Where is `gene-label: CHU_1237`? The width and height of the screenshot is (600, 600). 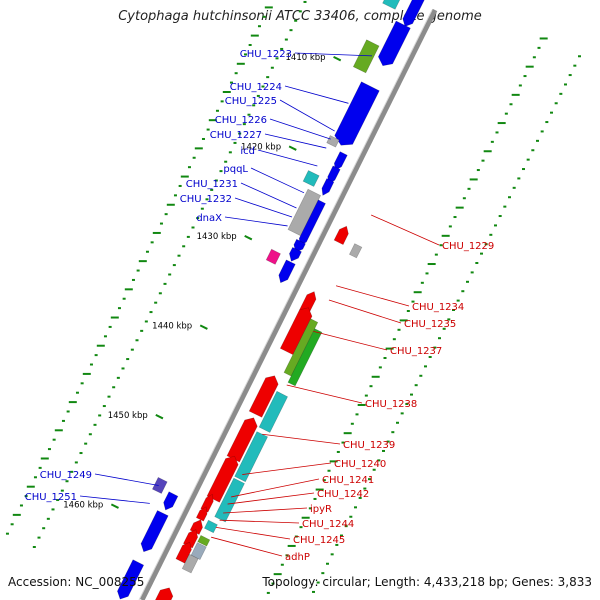 gene-label: CHU_1237 is located at coordinates (416, 351).